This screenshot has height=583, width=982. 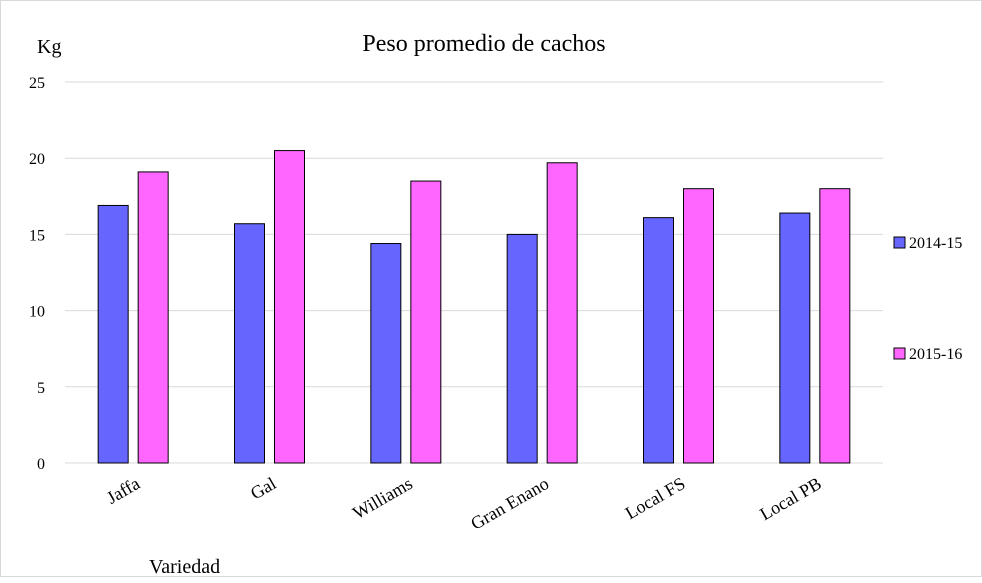 I want to click on x-axis-label: Variedad, so click(x=184, y=567).